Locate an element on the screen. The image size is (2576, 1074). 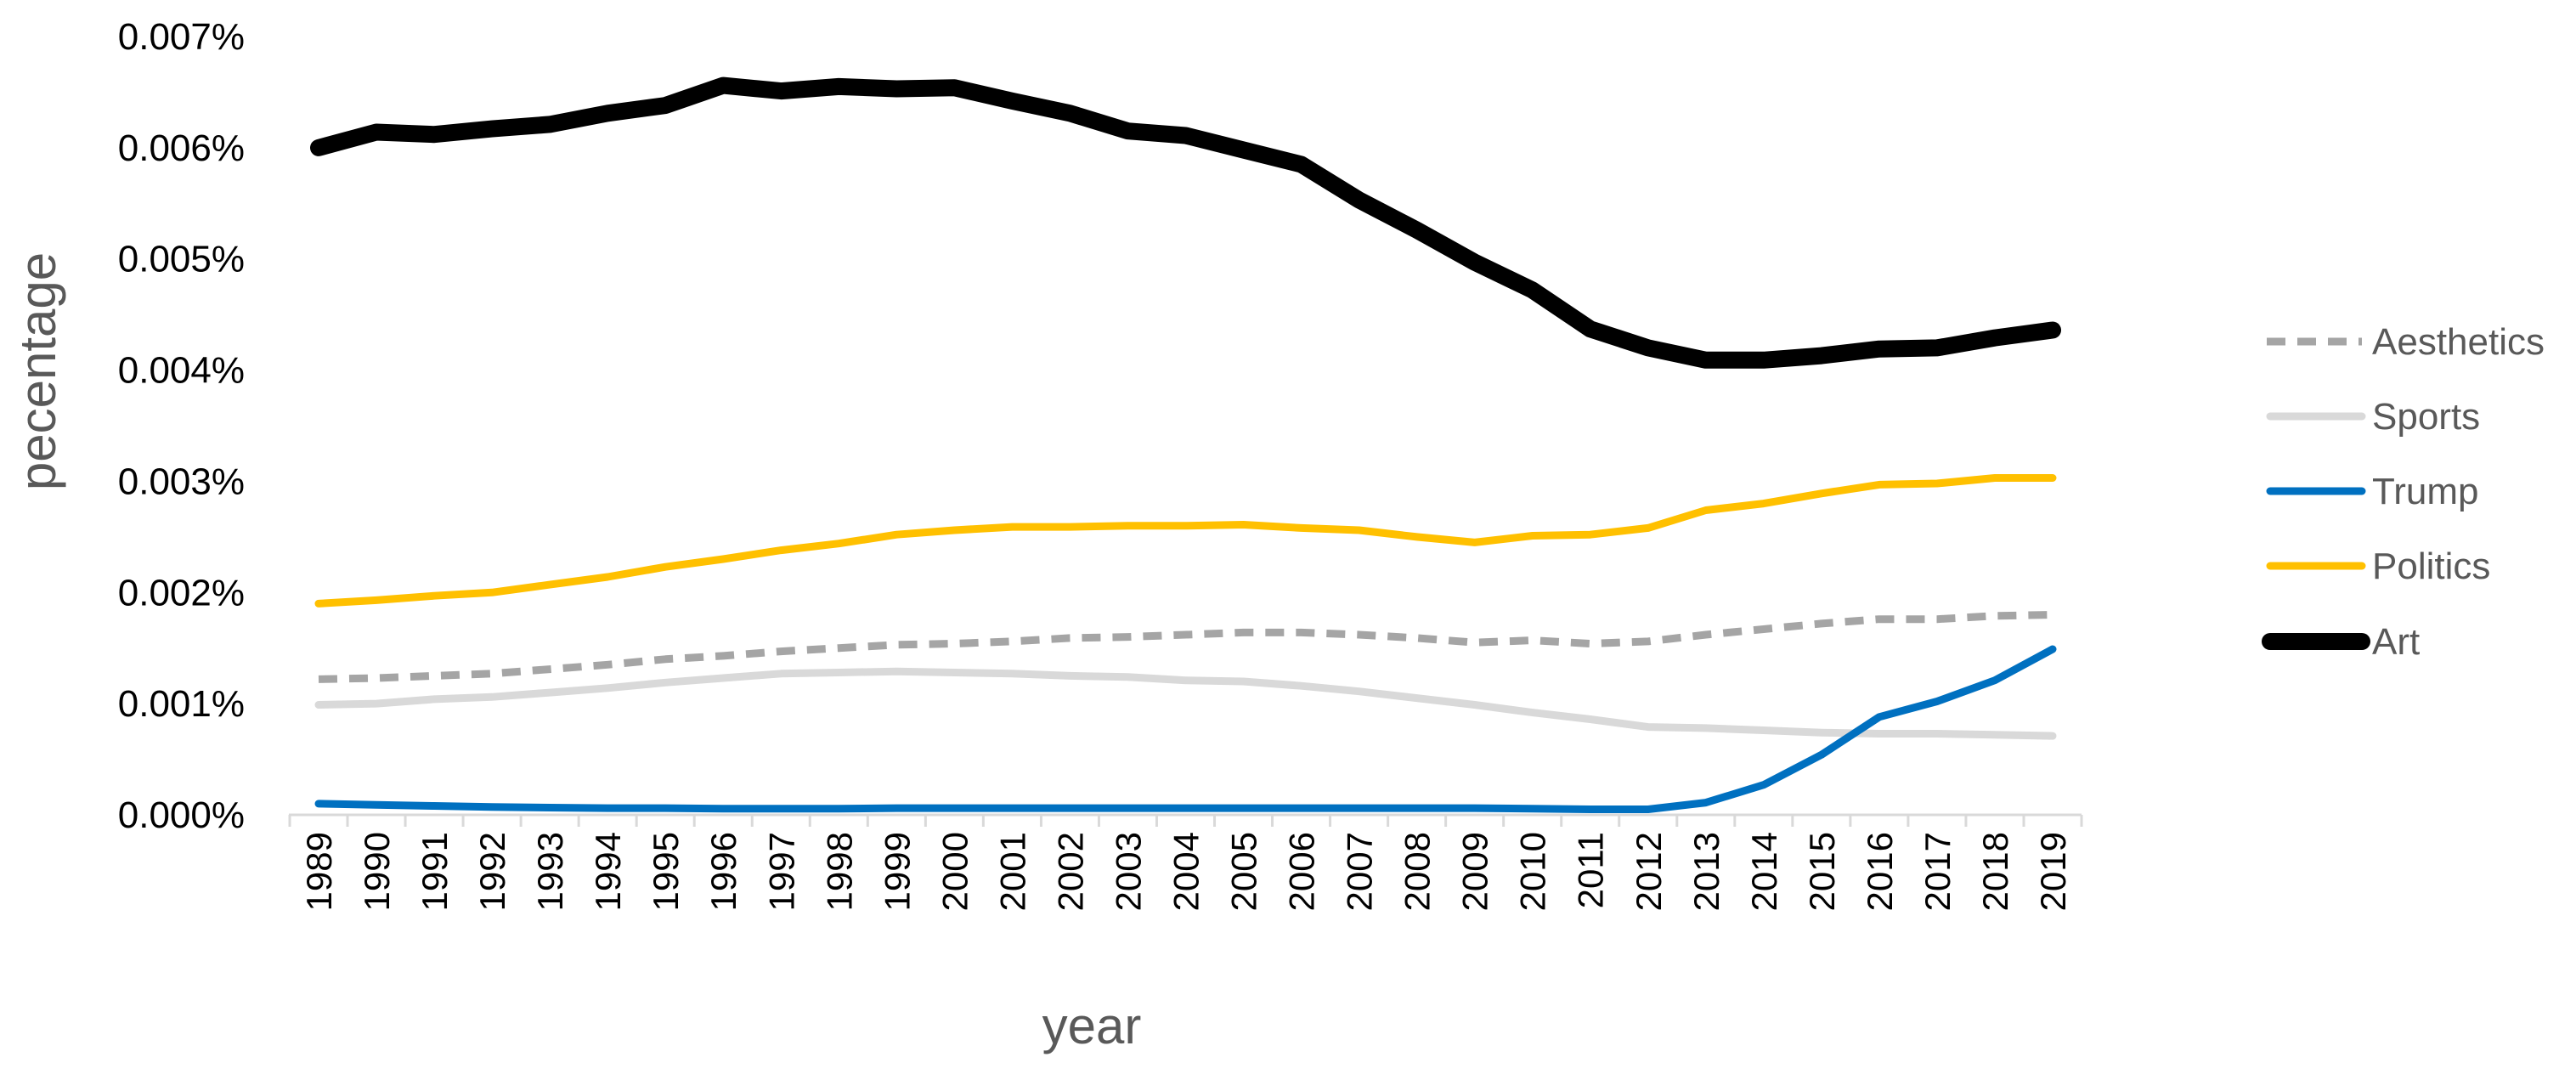
x-tick-label: 2014 is located at coordinates (1764, 872).